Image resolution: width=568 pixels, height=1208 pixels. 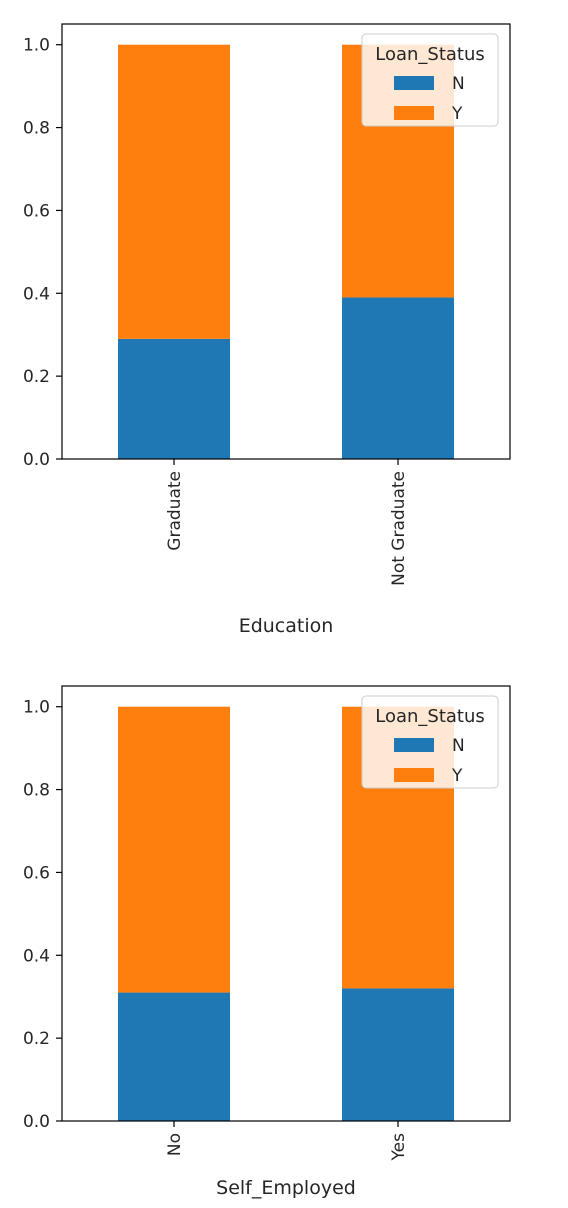 I want to click on self-employed-x-tick-label: Yes, so click(x=399, y=1147).